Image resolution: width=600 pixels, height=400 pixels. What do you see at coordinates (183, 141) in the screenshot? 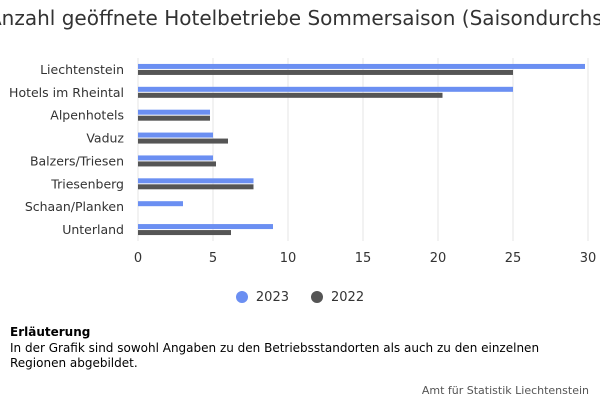
I see `bar-vaduz-2022` at bounding box center [183, 141].